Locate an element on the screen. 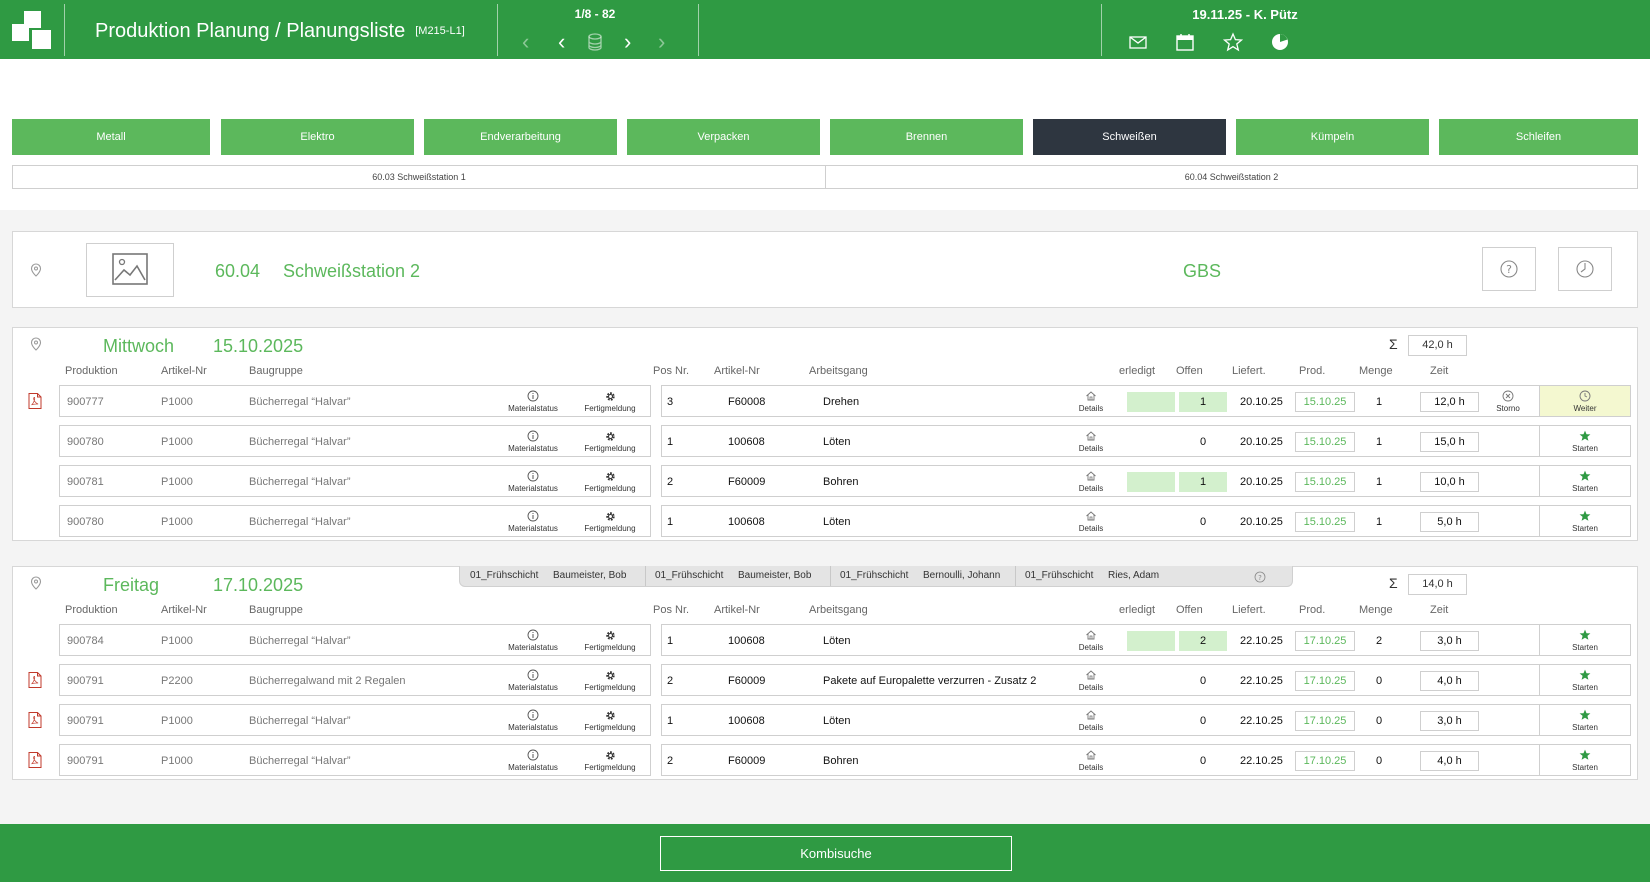 The height and width of the screenshot is (882, 1650). article-number: P2200 is located at coordinates (177, 681).